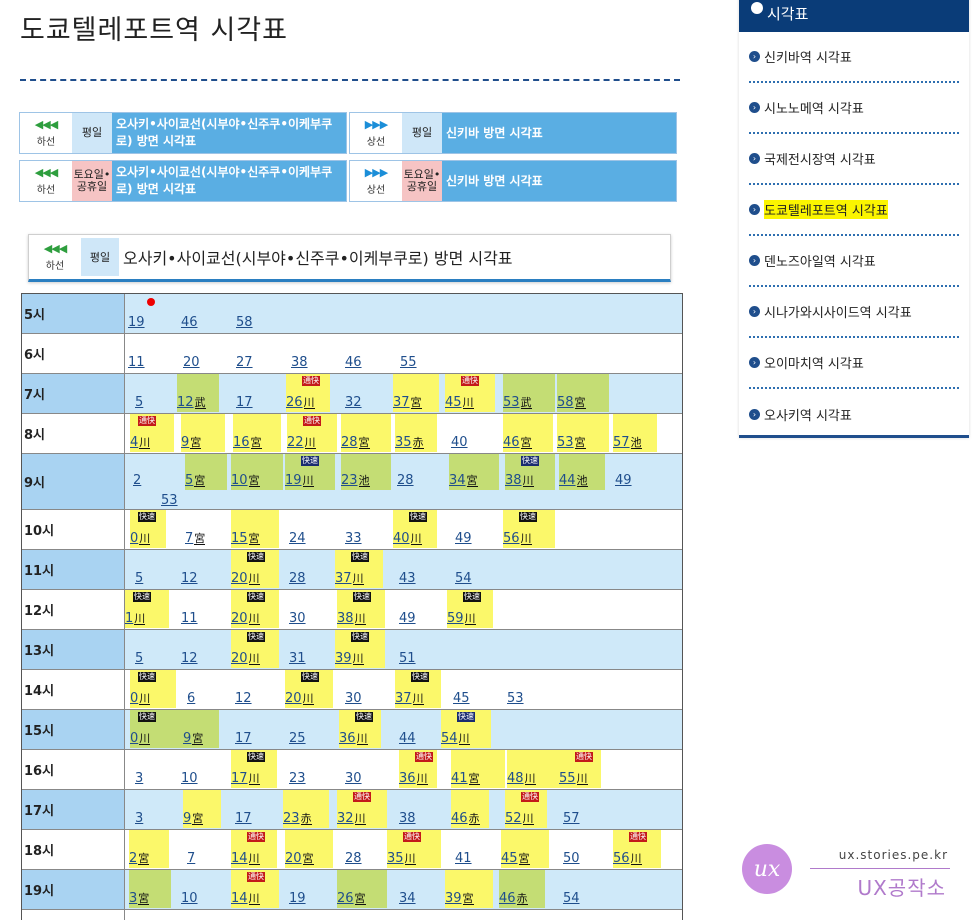 This screenshot has width=974, height=920. Describe the element at coordinates (854, 210) in the screenshot. I see `sidebar-item-station: › 도쿄텔레포트역 시각표` at that location.